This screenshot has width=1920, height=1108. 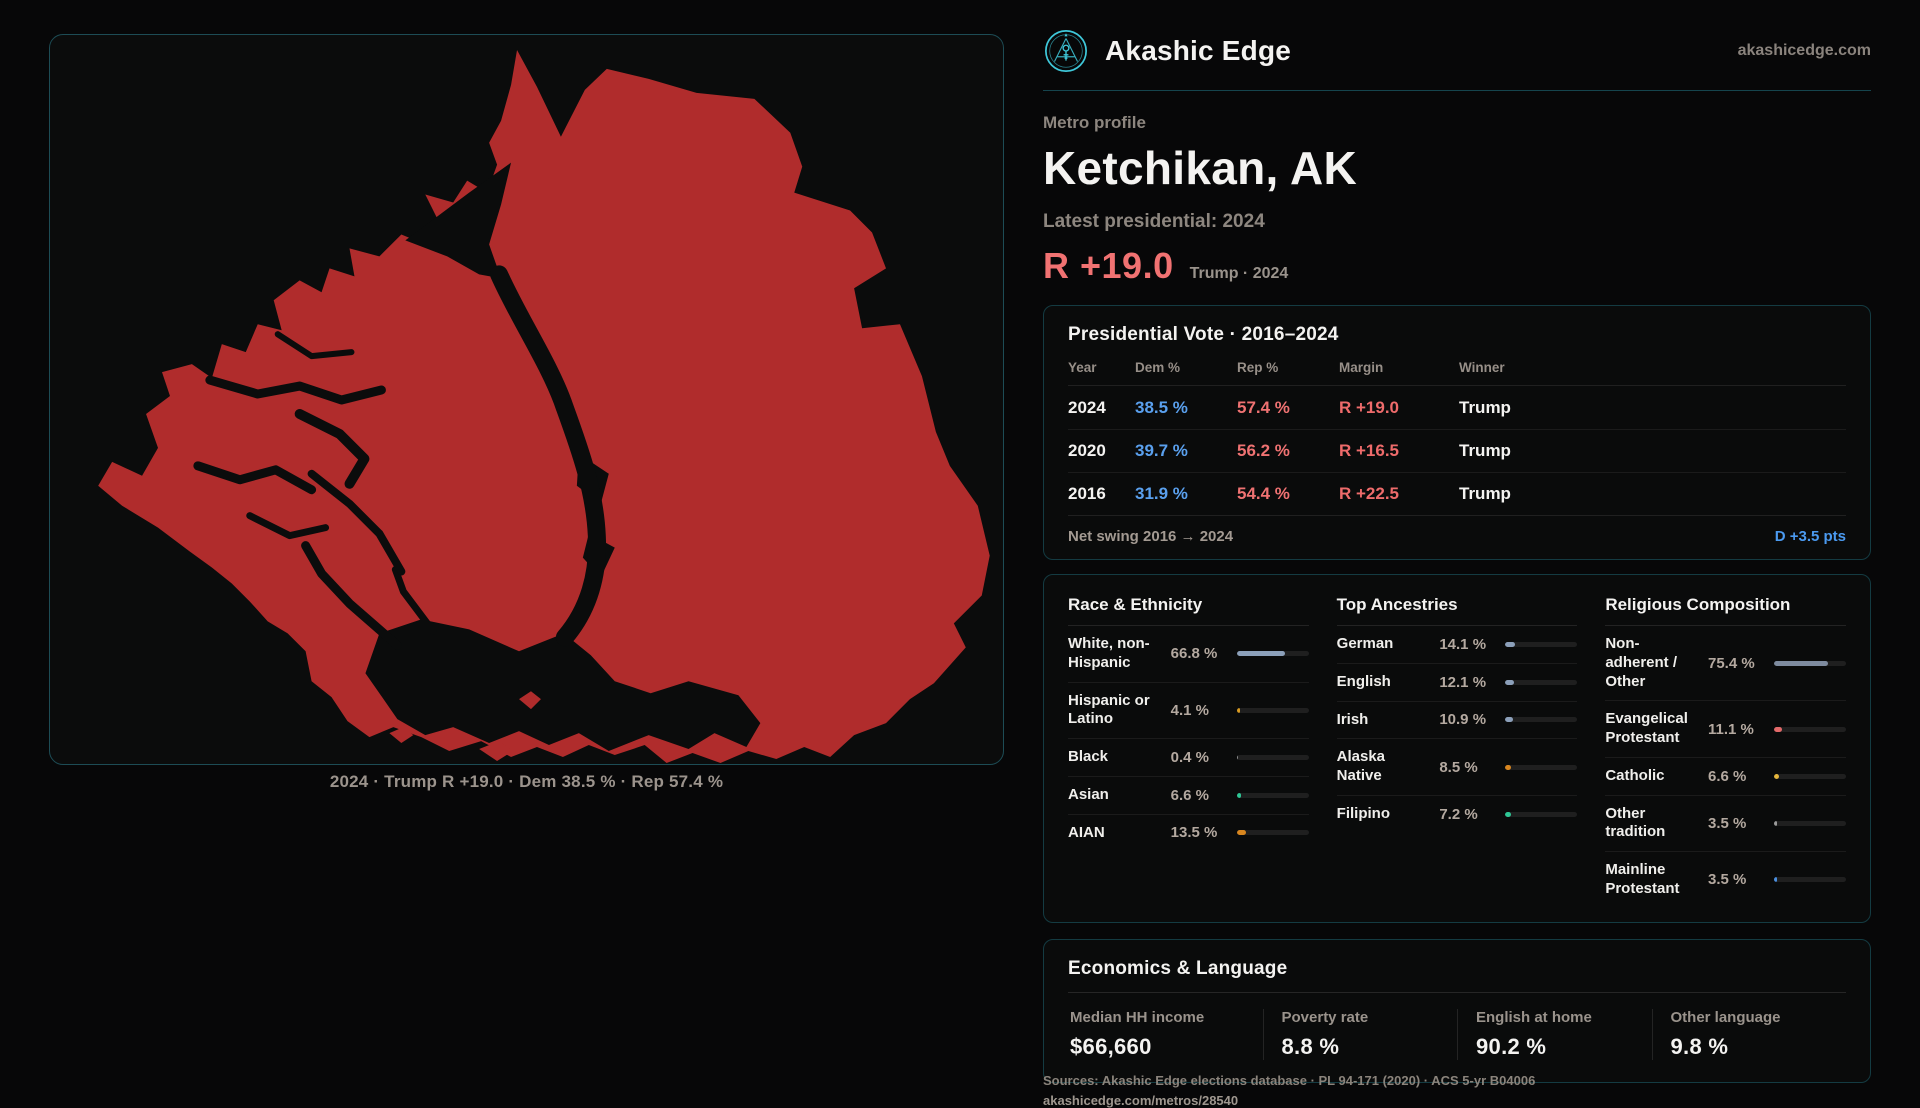 I want to click on stat-row: Hispanic or Latino 4.1 %, so click(x=1188, y=710).